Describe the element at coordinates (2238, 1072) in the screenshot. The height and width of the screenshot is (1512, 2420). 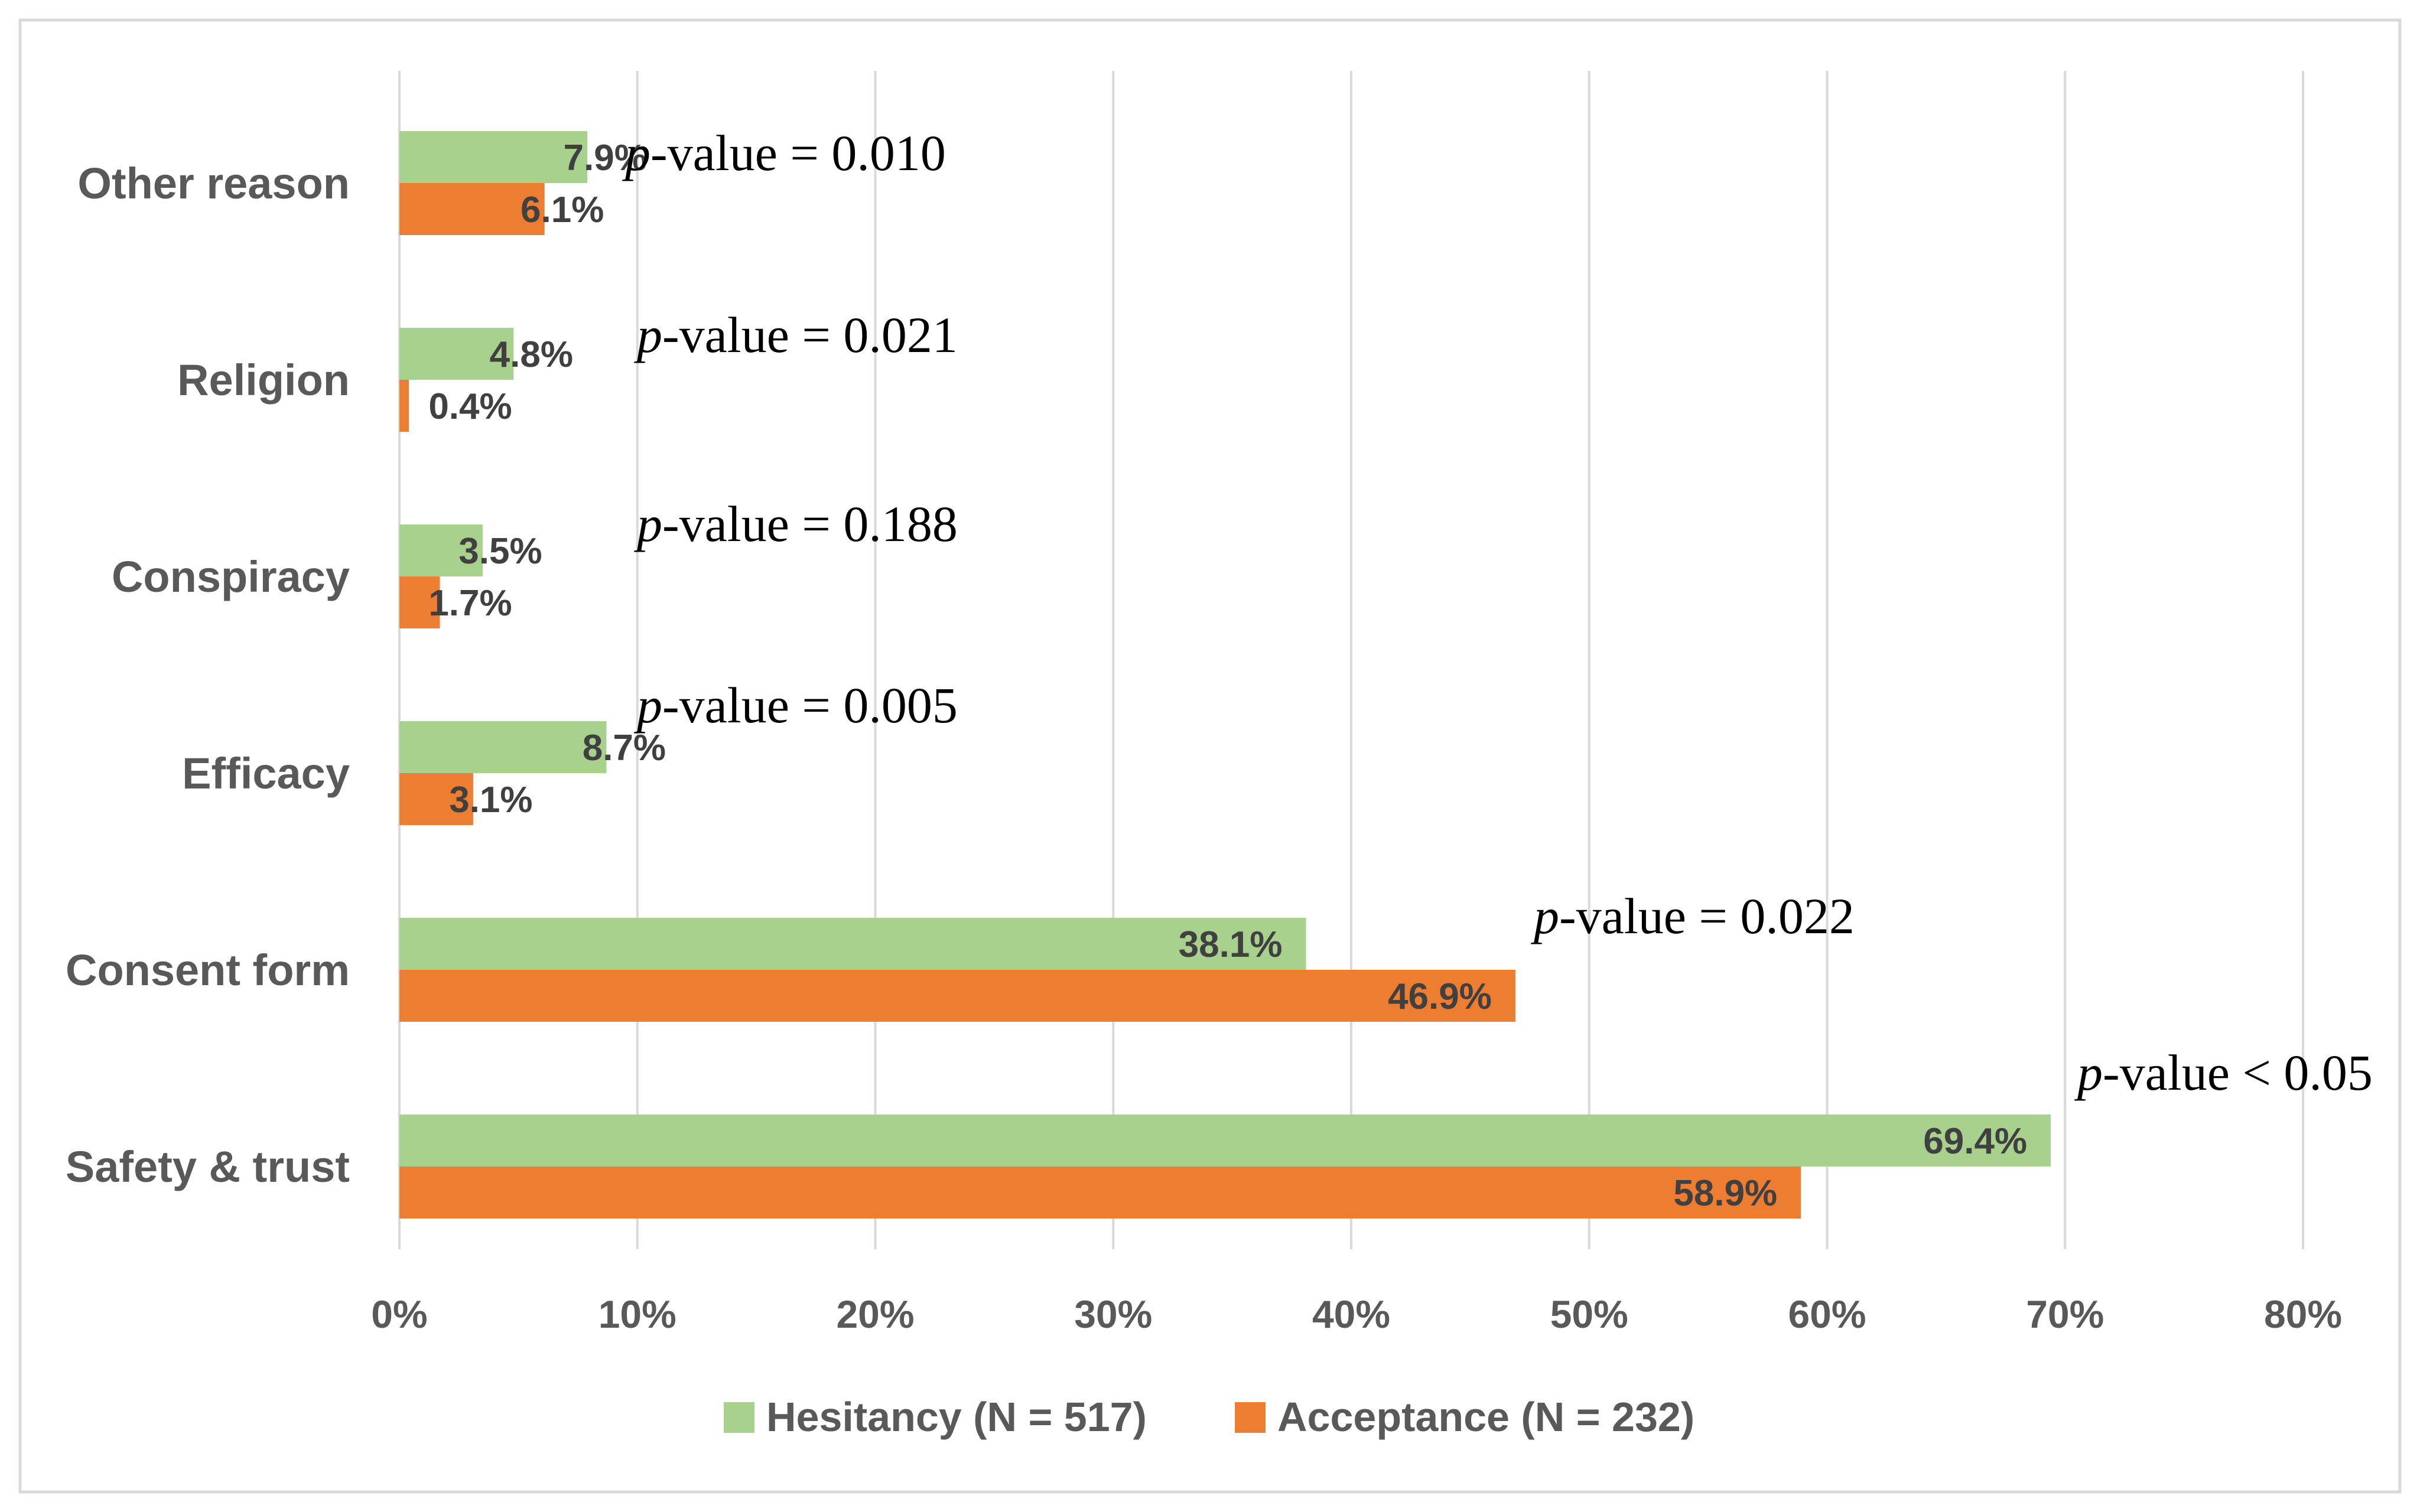
I see `p-value-text: -value < 0.05` at that location.